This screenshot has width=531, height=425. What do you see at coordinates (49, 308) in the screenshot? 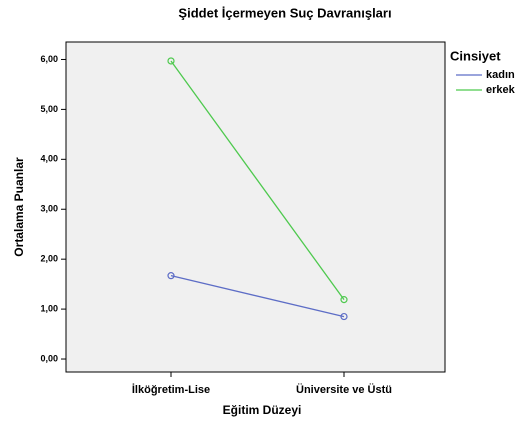
I see `y-tick-label: 1,00` at bounding box center [49, 308].